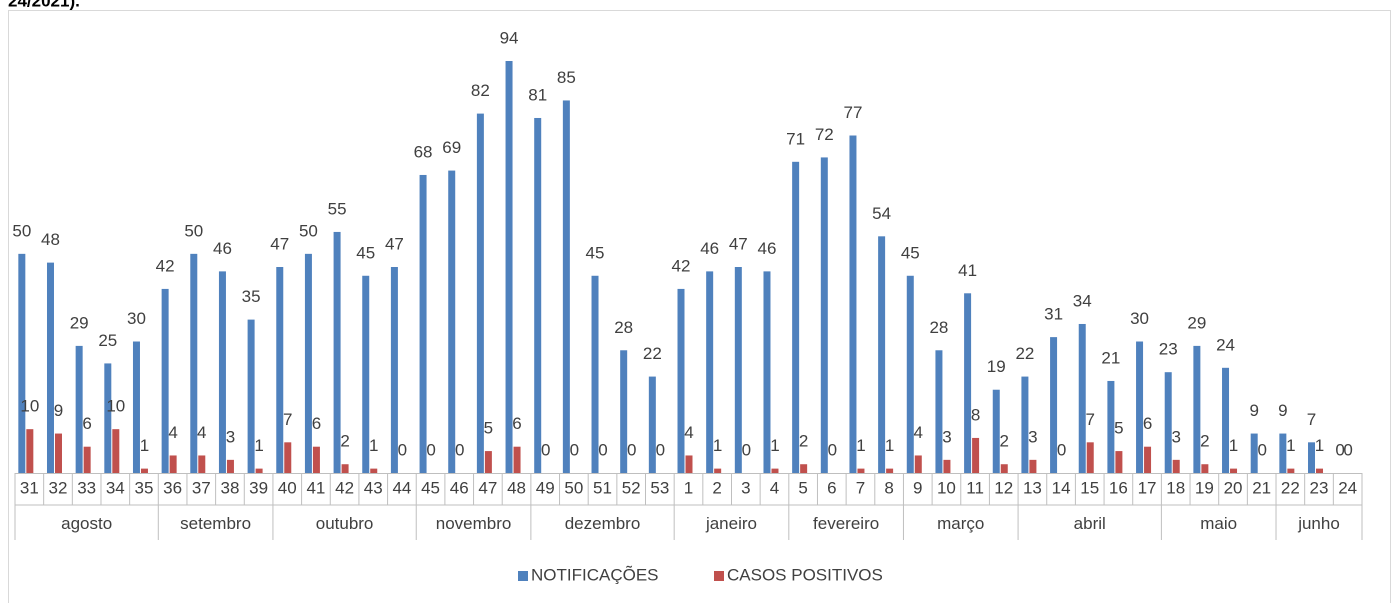 The height and width of the screenshot is (603, 1392). What do you see at coordinates (1110, 357) in the screenshot?
I see `data-label: 21` at bounding box center [1110, 357].